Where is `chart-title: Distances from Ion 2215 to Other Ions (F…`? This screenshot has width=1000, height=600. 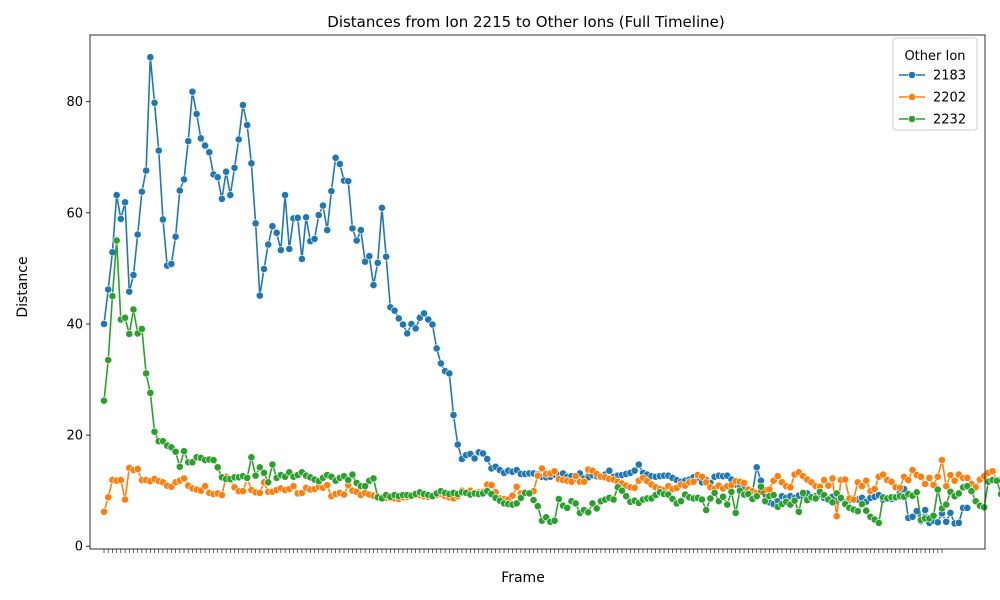
chart-title: Distances from Ion 2215 to Other Ions (F… is located at coordinates (525, 22).